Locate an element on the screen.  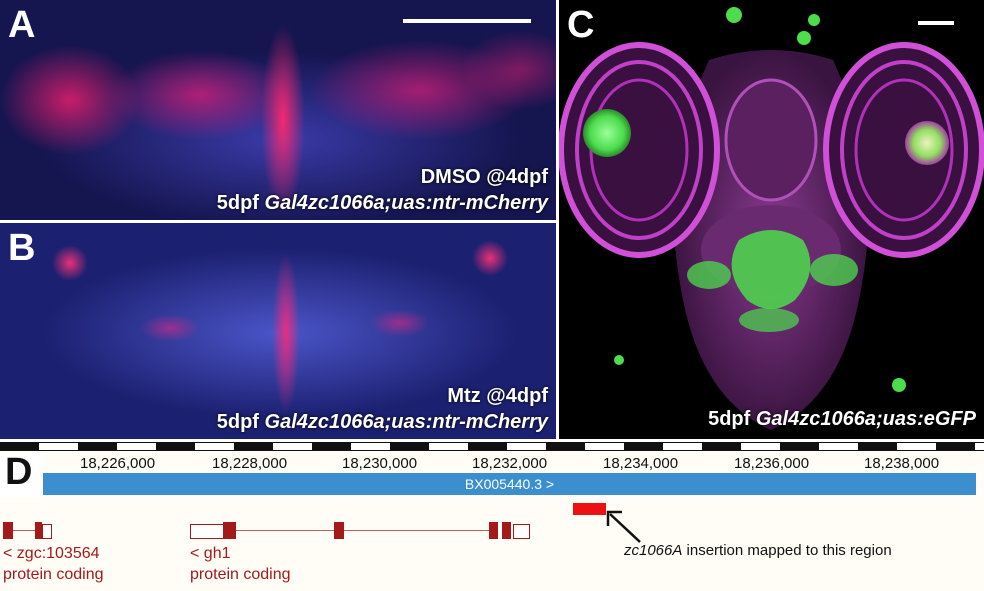
clone-track-label: BX005440.3 > is located at coordinates (509, 484).